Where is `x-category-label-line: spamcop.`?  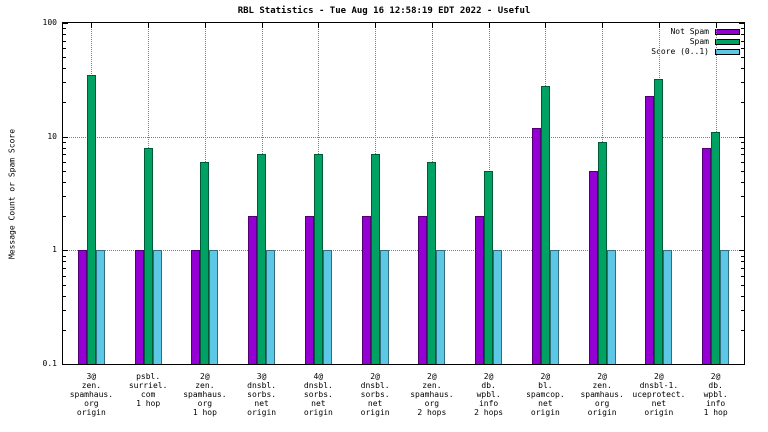 x-category-label-line: spamcop. is located at coordinates (545, 394).